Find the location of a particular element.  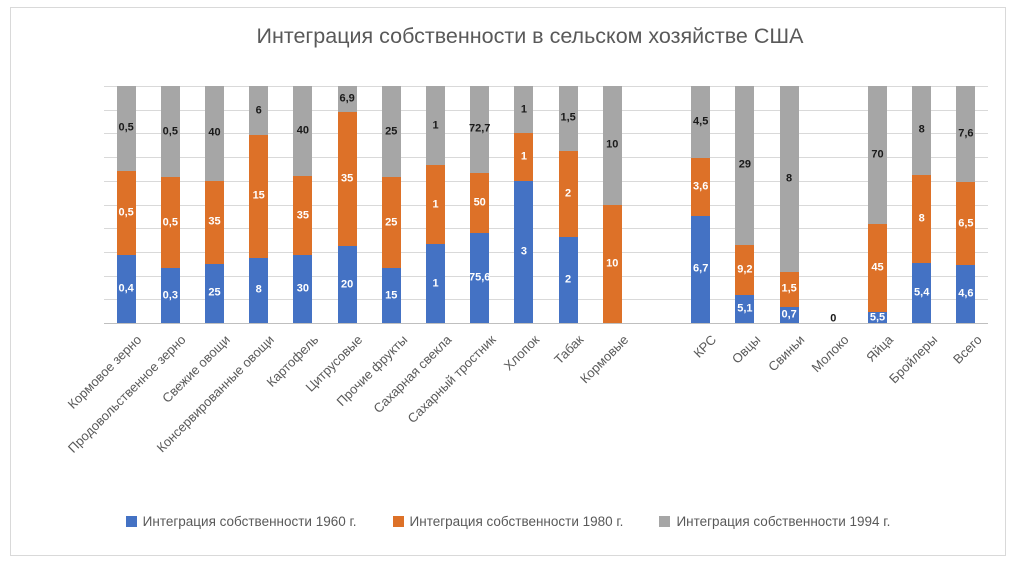

legend-item-1960: Интеграция собственности 1960 г. is located at coordinates (241, 521).